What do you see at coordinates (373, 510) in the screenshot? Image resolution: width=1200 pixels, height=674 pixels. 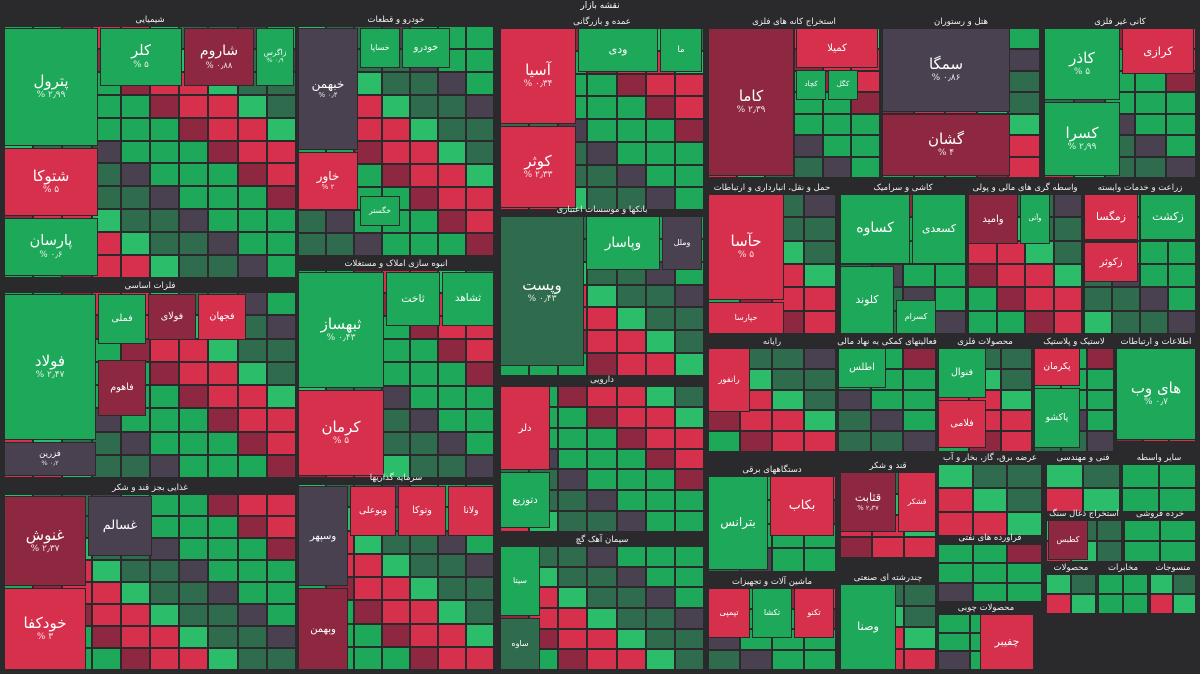 I see `stock-name: وبوعلی` at bounding box center [373, 510].